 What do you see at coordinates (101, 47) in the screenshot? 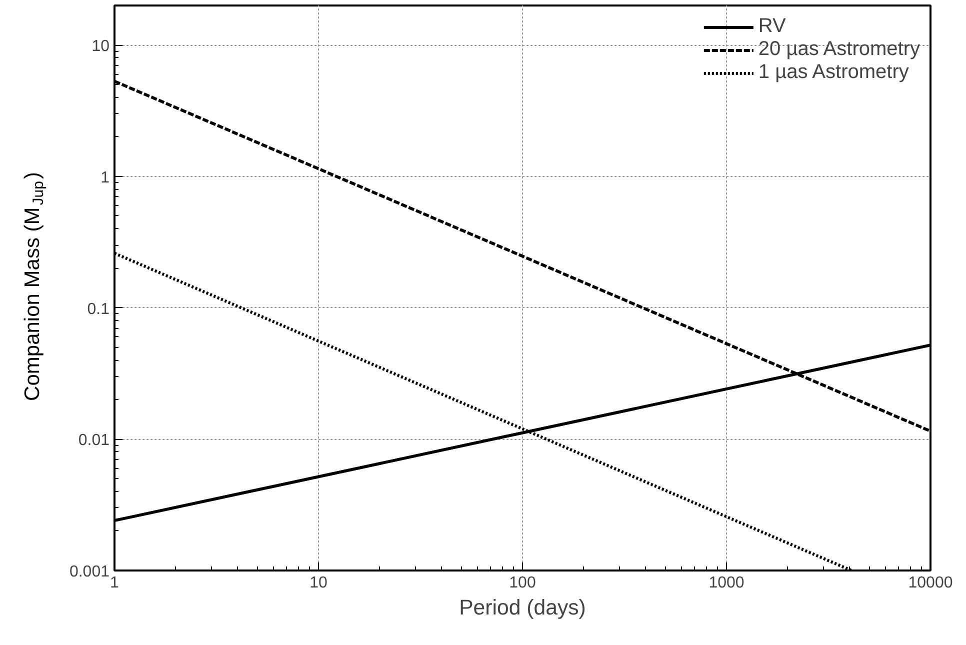
I see `y-tick-label: 10` at bounding box center [101, 47].